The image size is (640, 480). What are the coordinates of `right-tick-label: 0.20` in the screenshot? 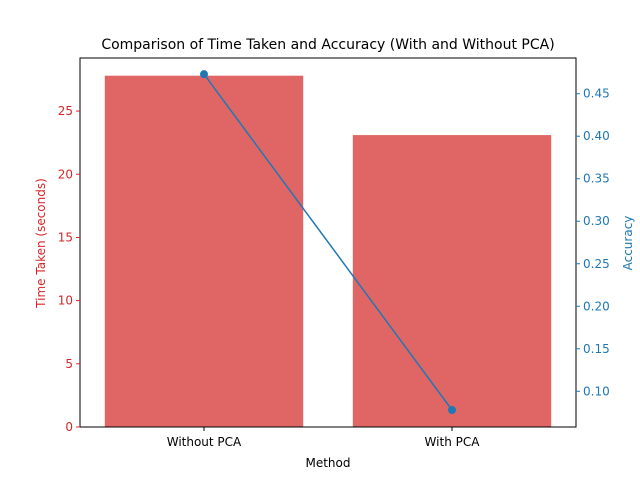 It's located at (596, 306).